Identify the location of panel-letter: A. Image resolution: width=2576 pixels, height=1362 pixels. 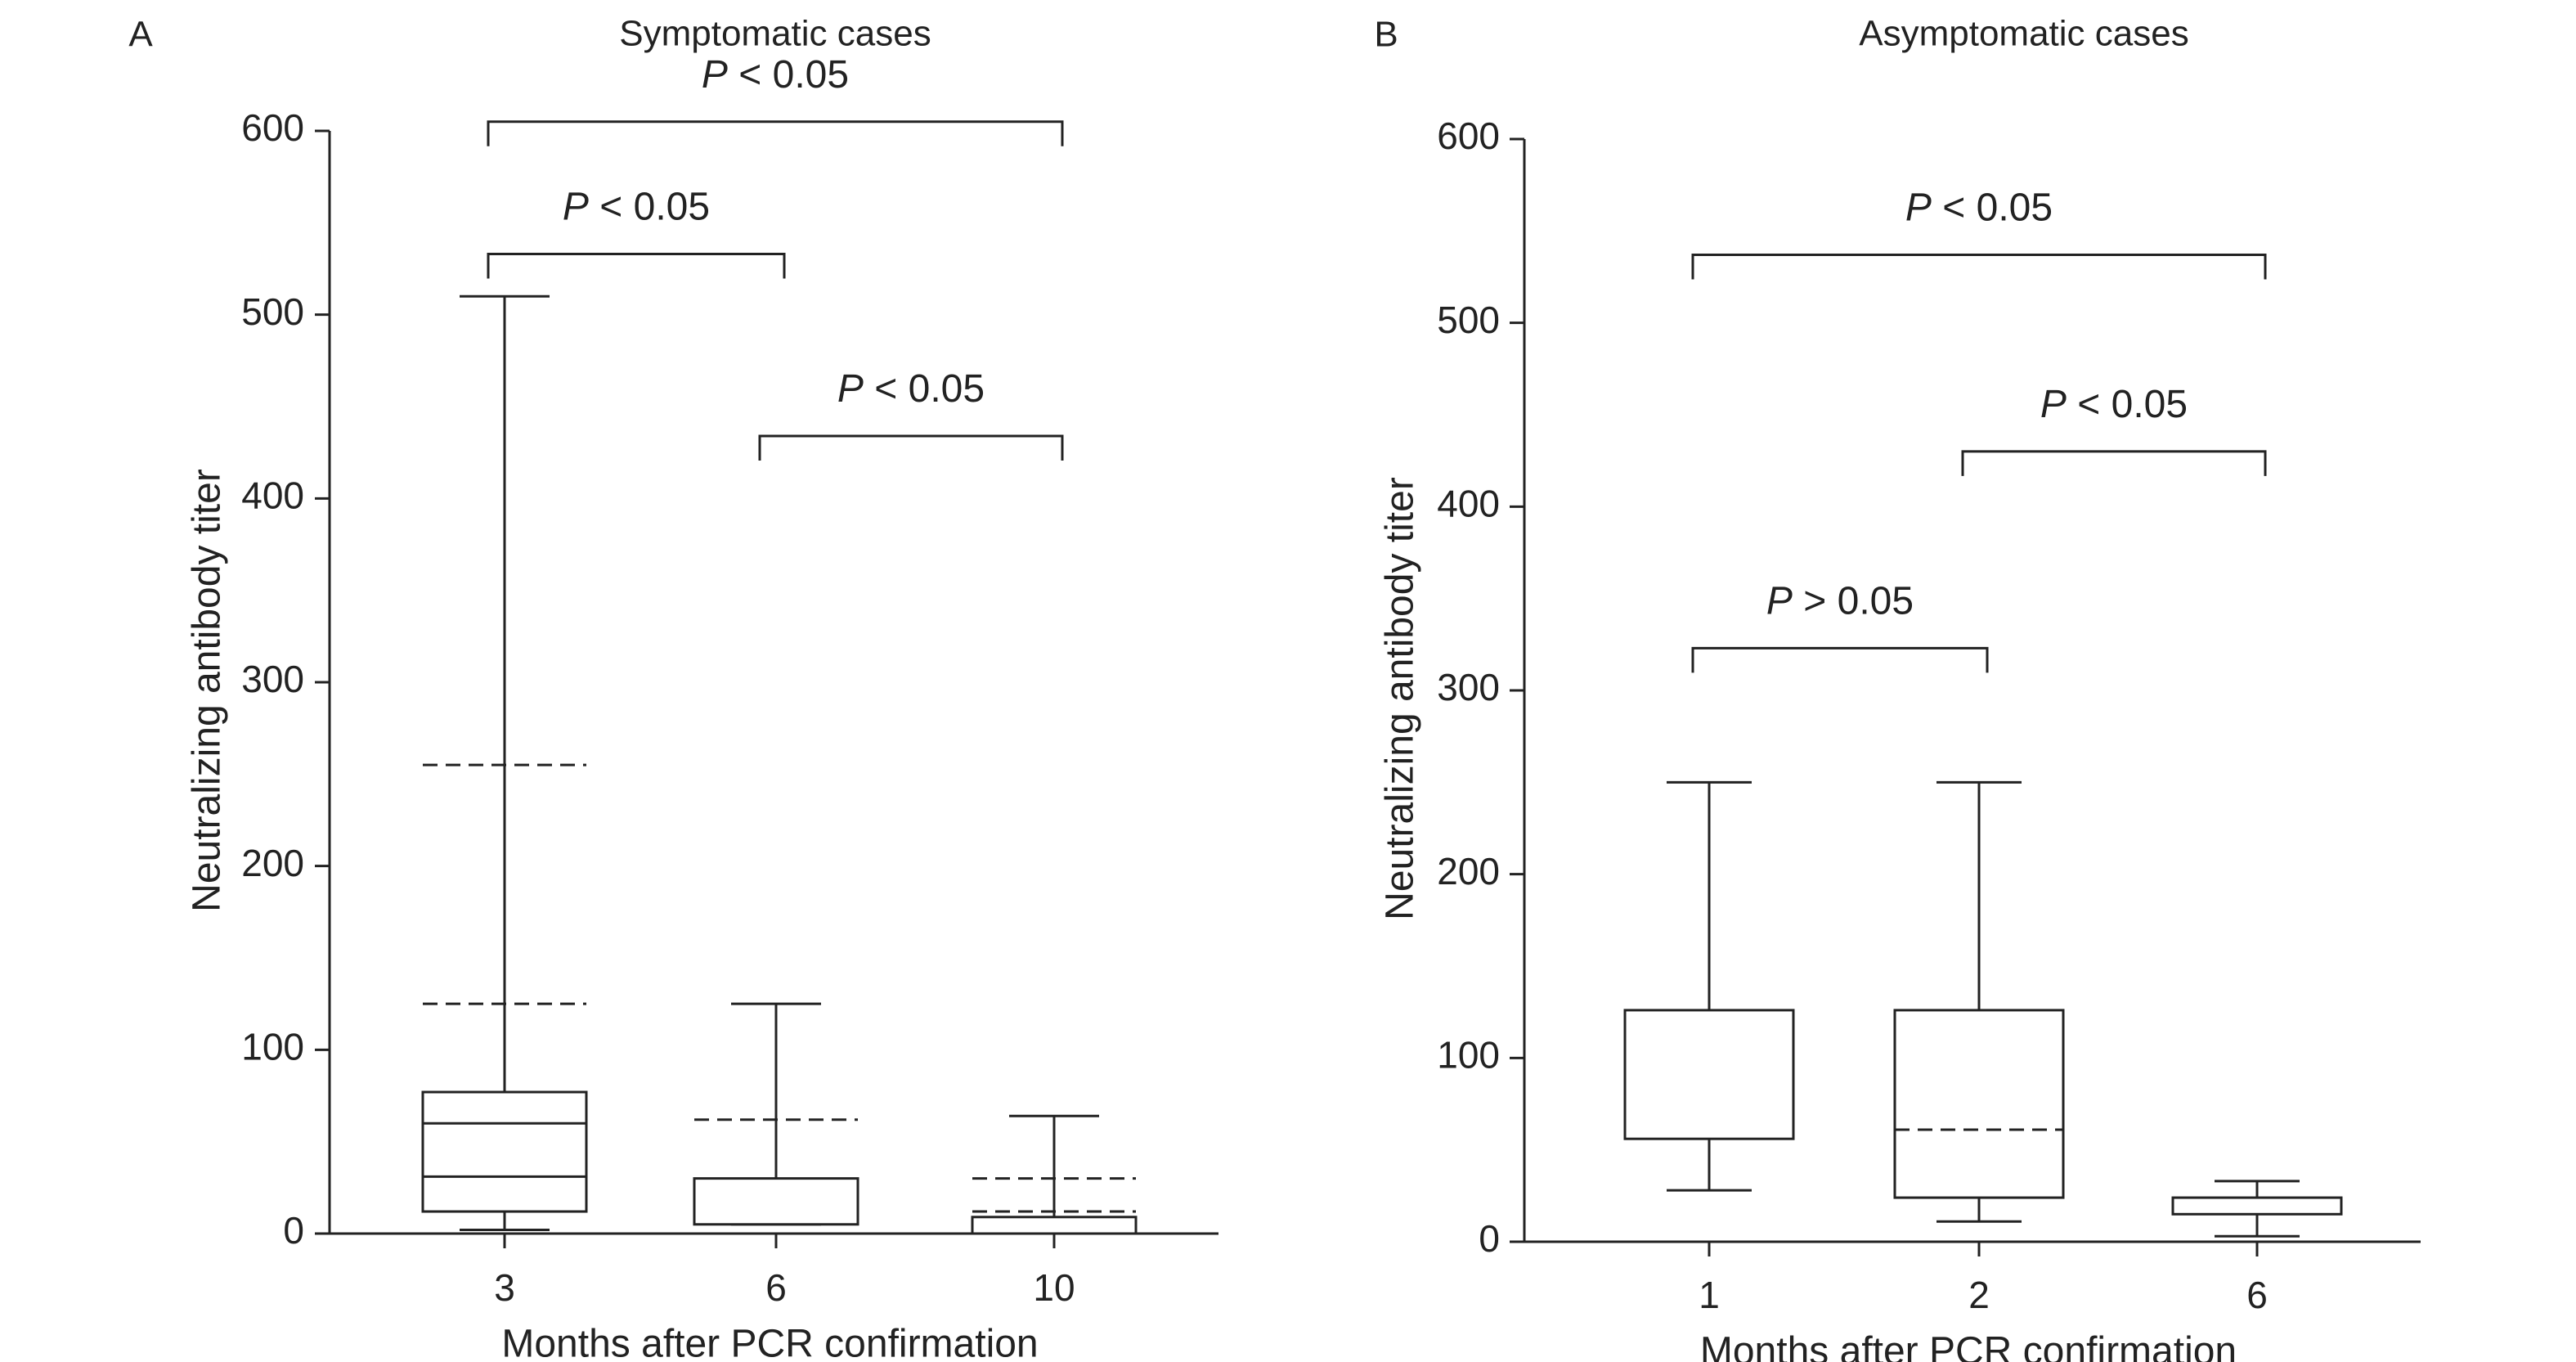
(141, 35).